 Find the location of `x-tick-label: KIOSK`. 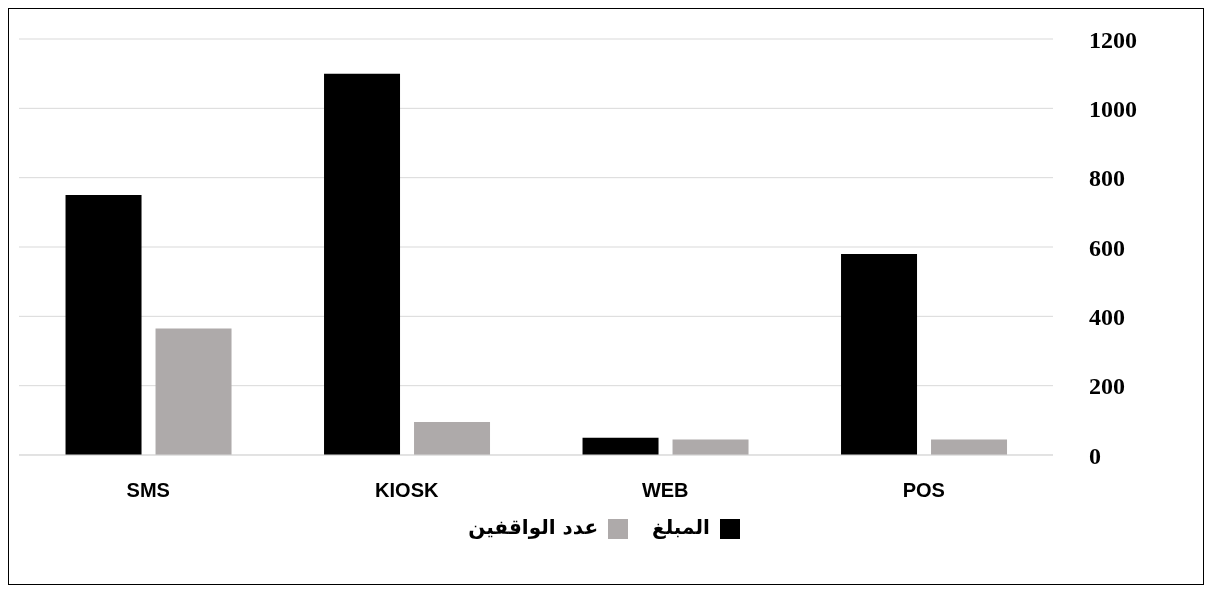

x-tick-label: KIOSK is located at coordinates (407, 490).